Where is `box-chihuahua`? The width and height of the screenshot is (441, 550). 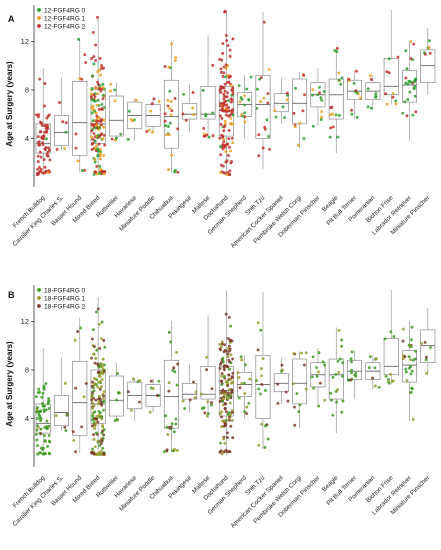
box-chihuahua is located at coordinates (171, 107).